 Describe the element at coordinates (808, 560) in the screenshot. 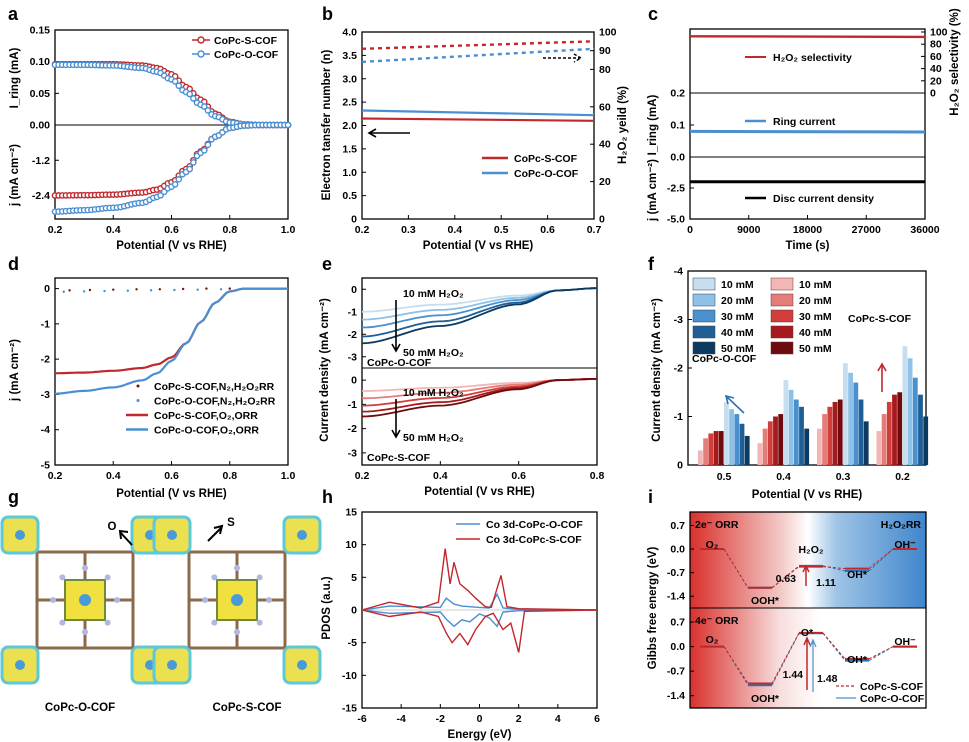

I see `bg-2e` at that location.